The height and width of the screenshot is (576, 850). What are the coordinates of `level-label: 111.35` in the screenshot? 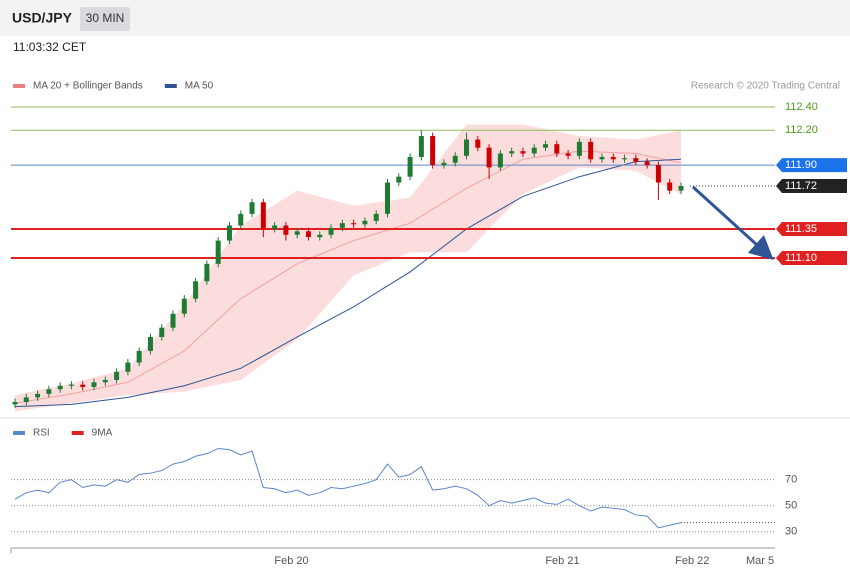 It's located at (801, 229).